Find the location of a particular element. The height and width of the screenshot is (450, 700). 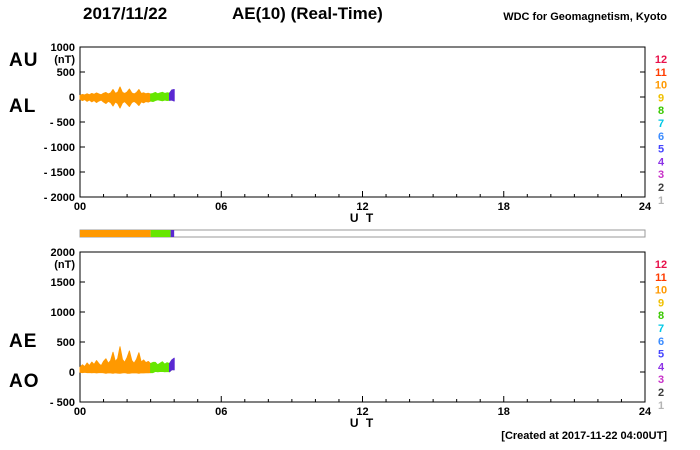

y-tick-label: - 2000 is located at coordinates (59, 198).